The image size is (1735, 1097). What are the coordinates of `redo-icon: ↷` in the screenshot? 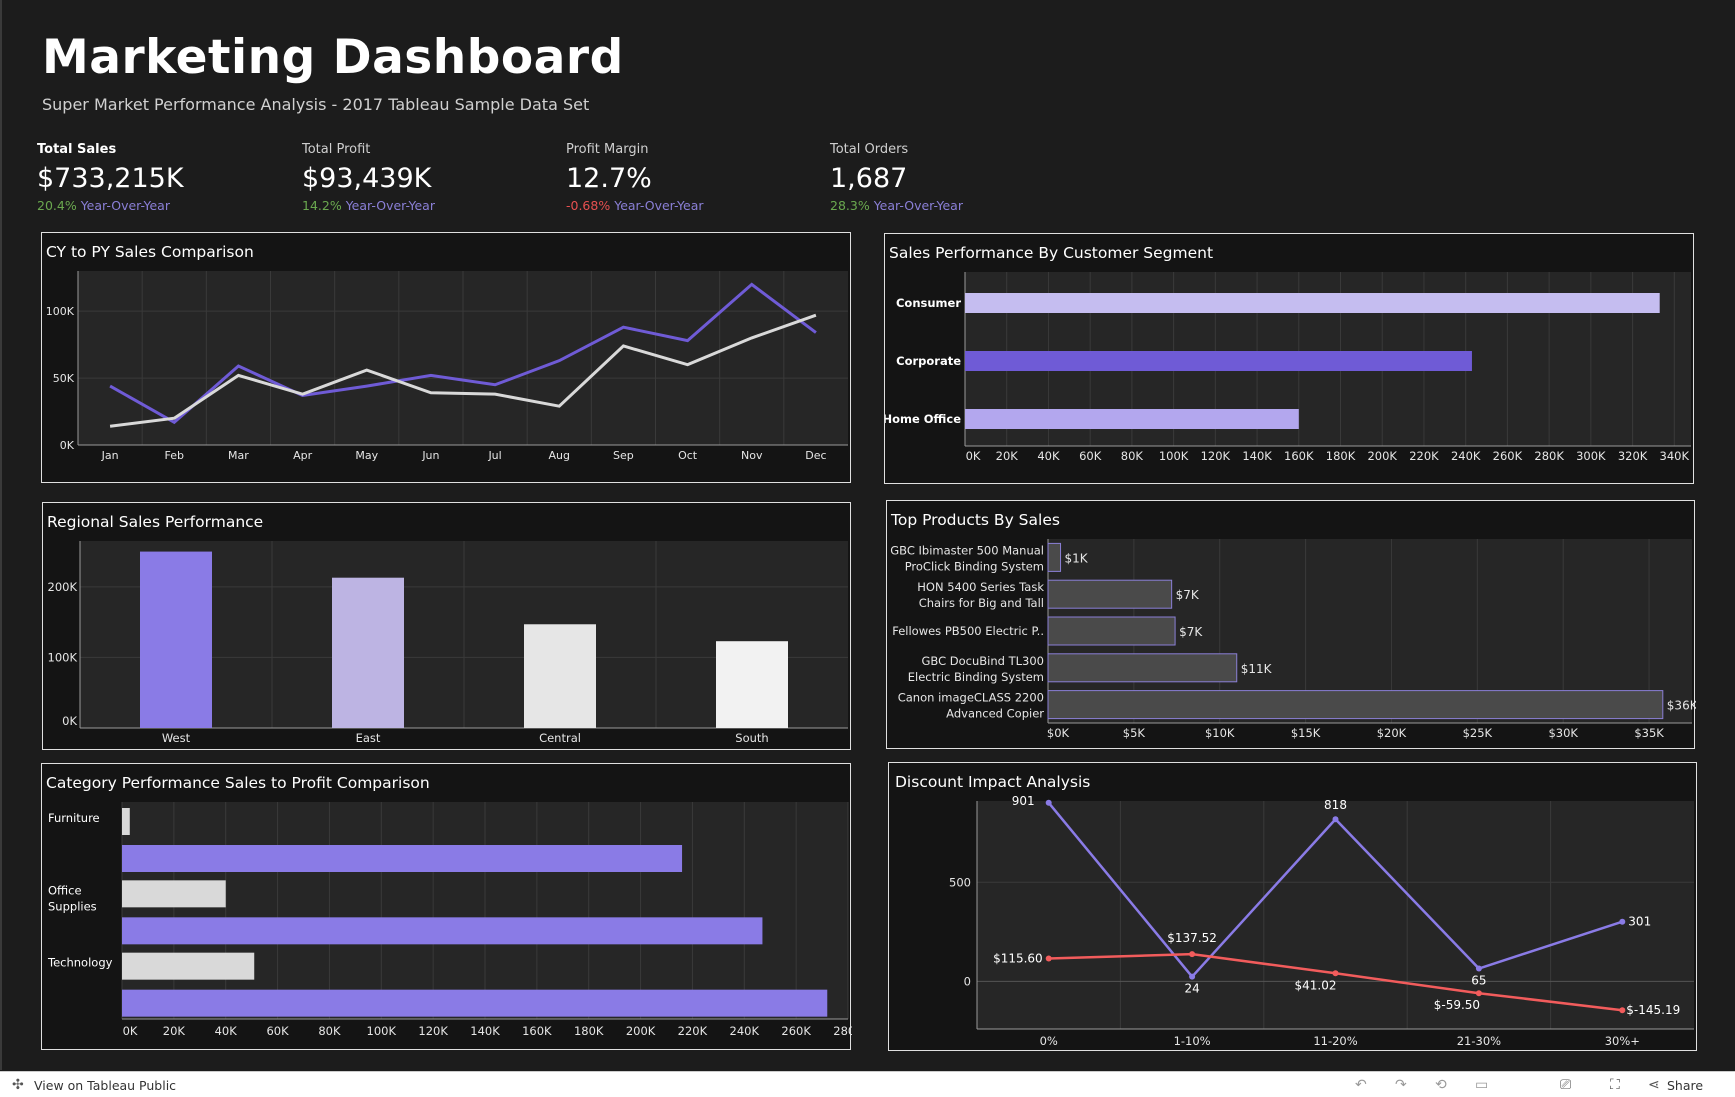 It's located at (1401, 1085).